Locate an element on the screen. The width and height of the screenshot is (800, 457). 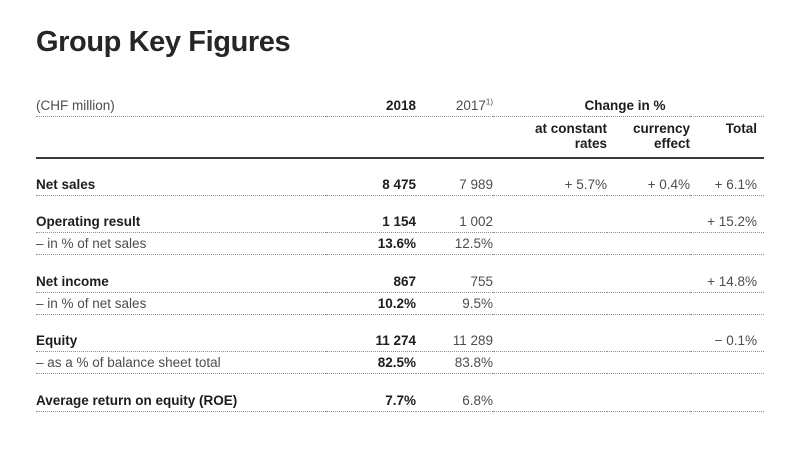
value-2018: 7.7% is located at coordinates (371, 400).